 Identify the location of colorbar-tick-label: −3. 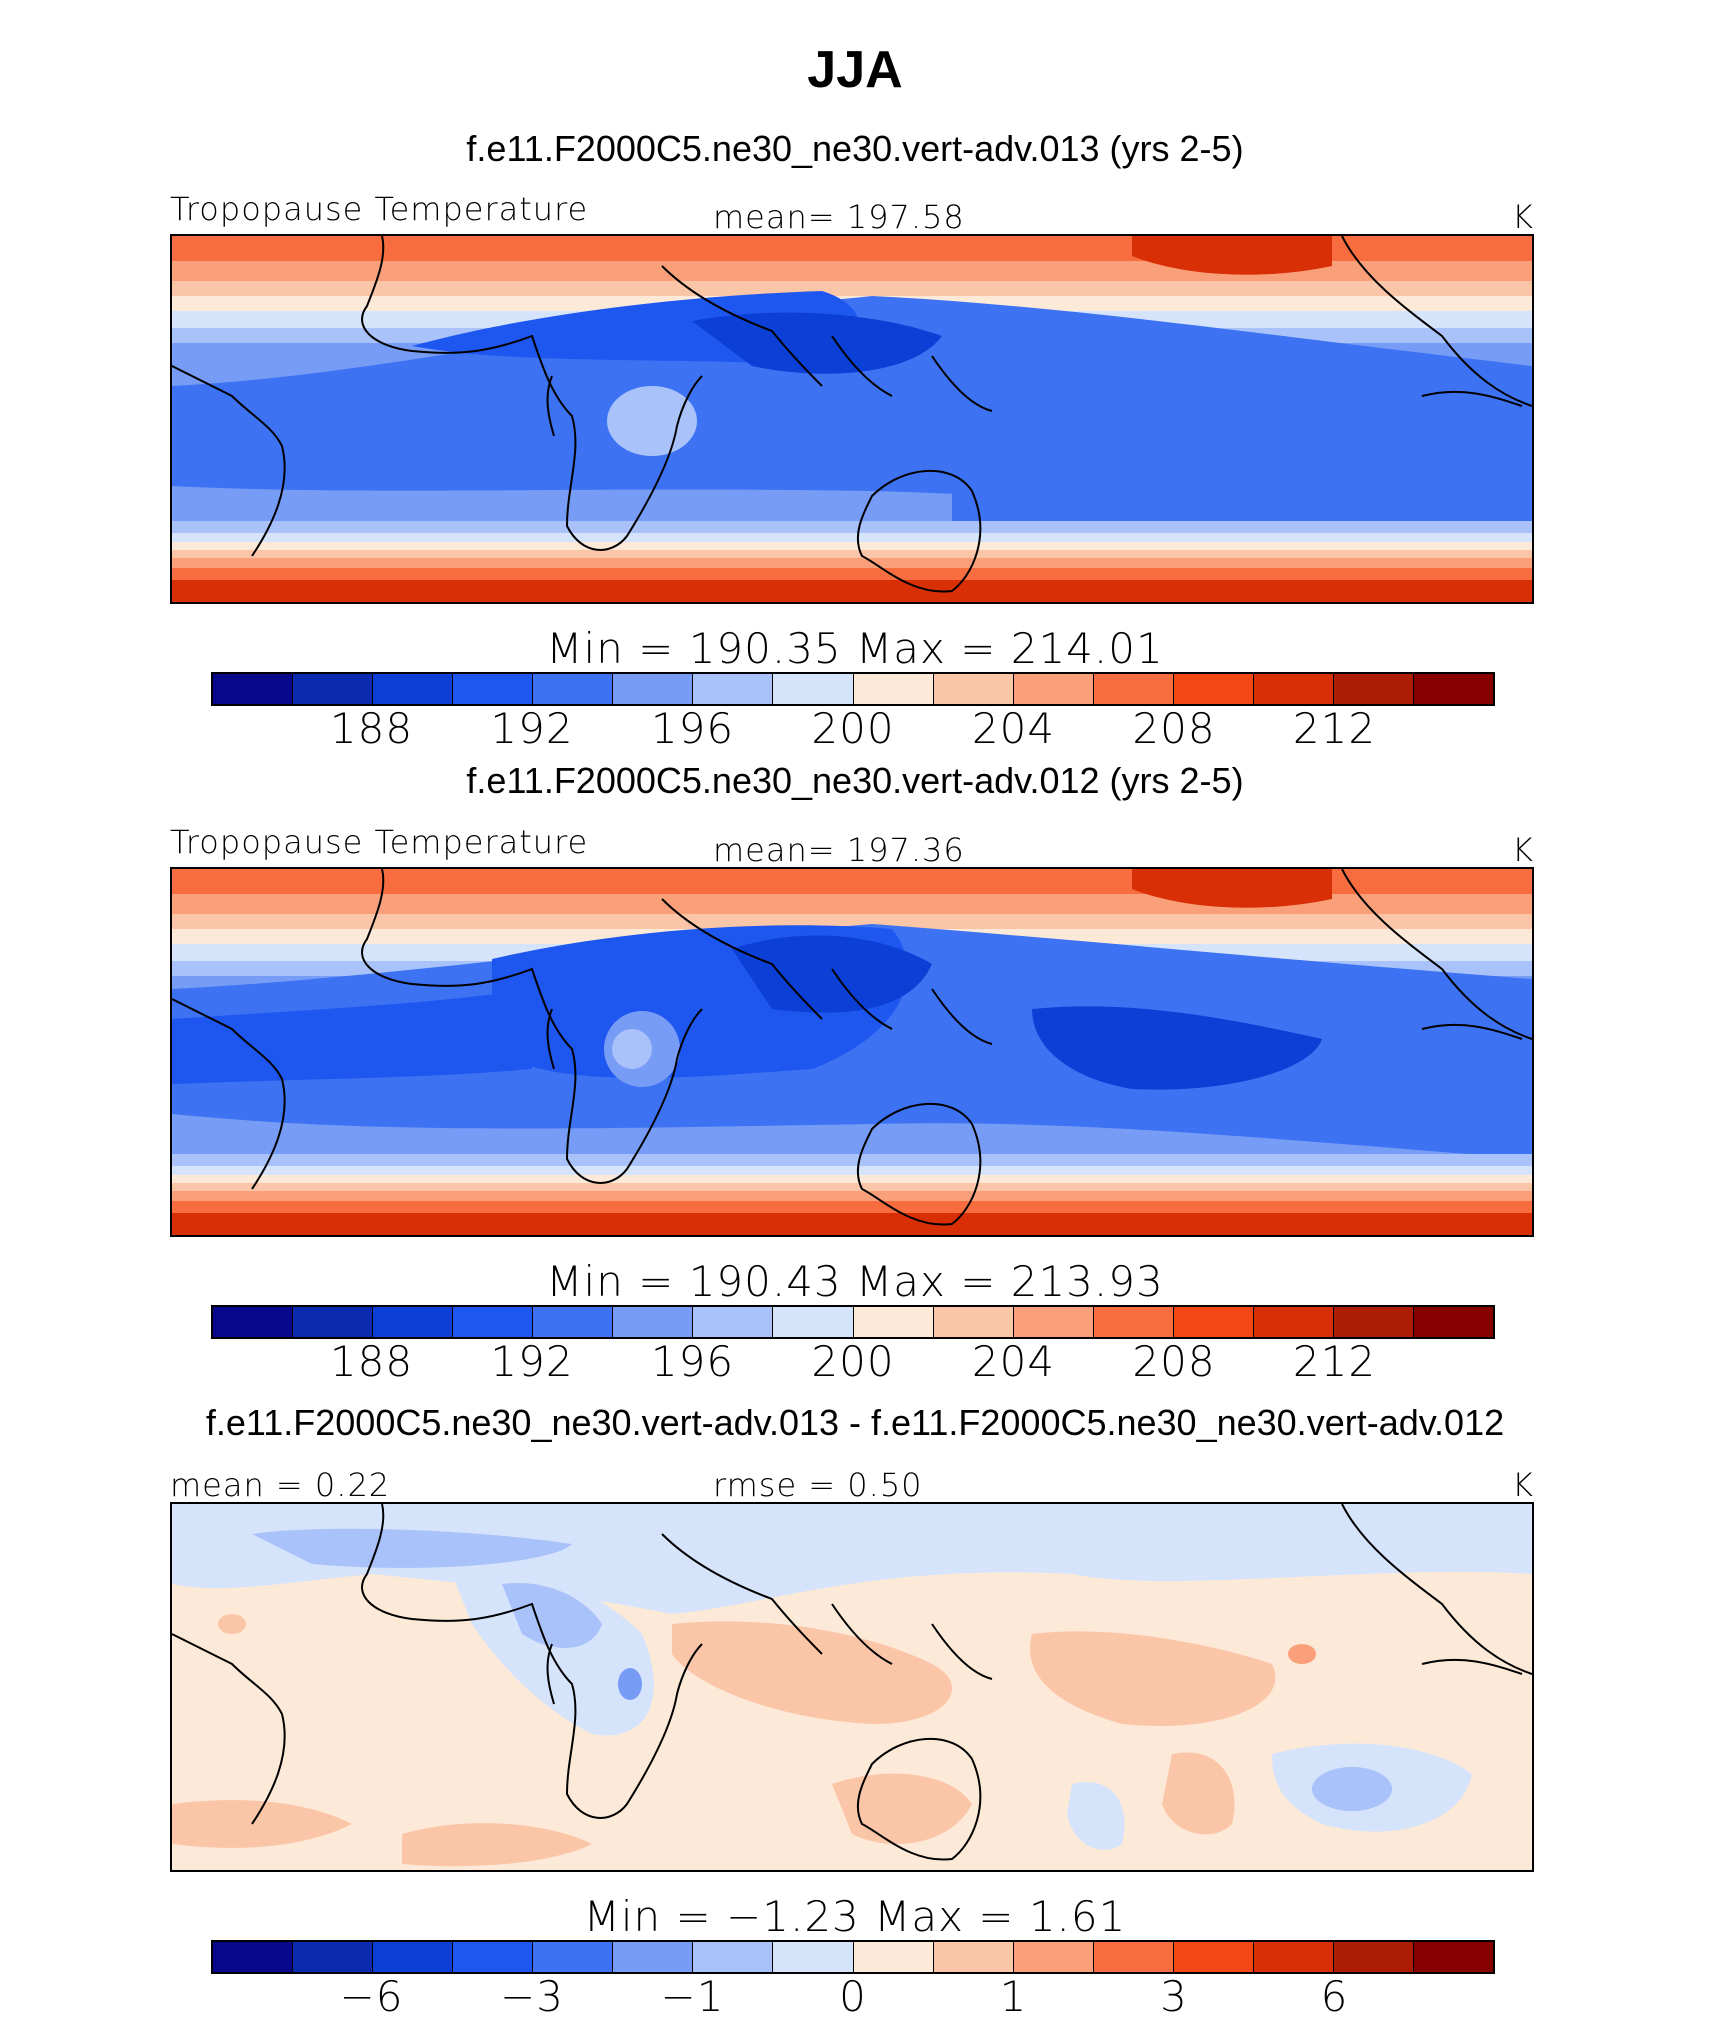
(532, 1996).